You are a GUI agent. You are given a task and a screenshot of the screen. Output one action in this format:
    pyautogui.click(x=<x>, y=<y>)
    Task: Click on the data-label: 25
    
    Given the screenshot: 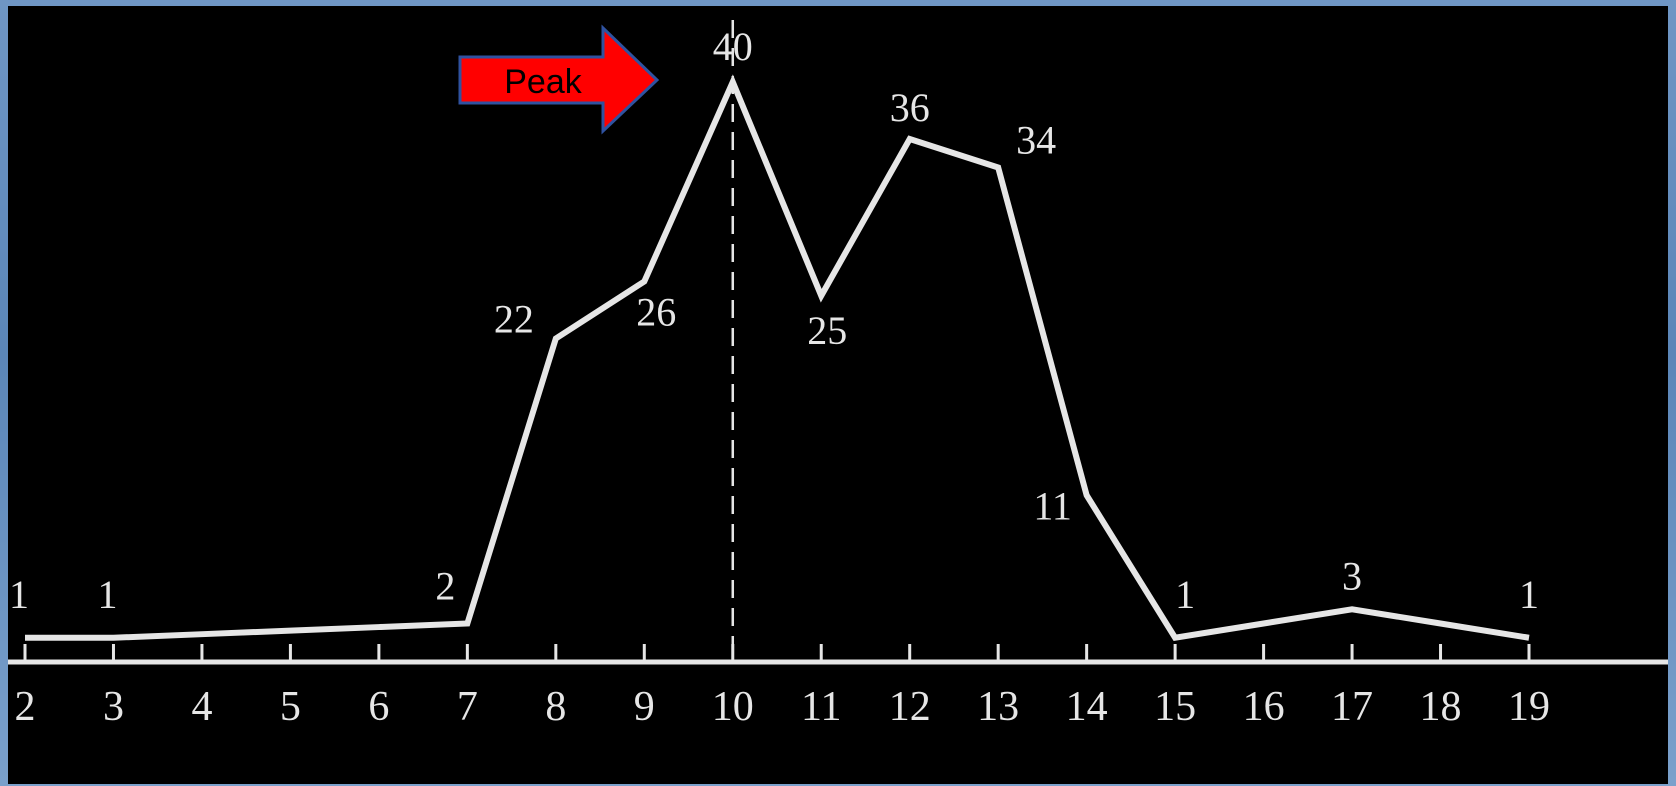 What is the action you would take?
    pyautogui.click(x=827, y=330)
    